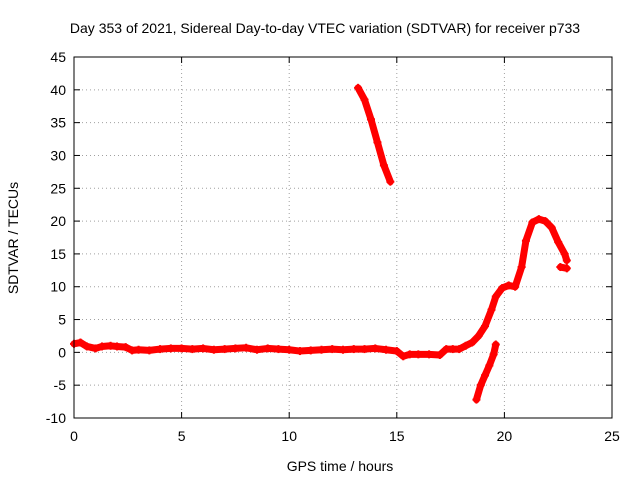  Describe the element at coordinates (58, 57) in the screenshot. I see `y-tick-label: 45` at that location.